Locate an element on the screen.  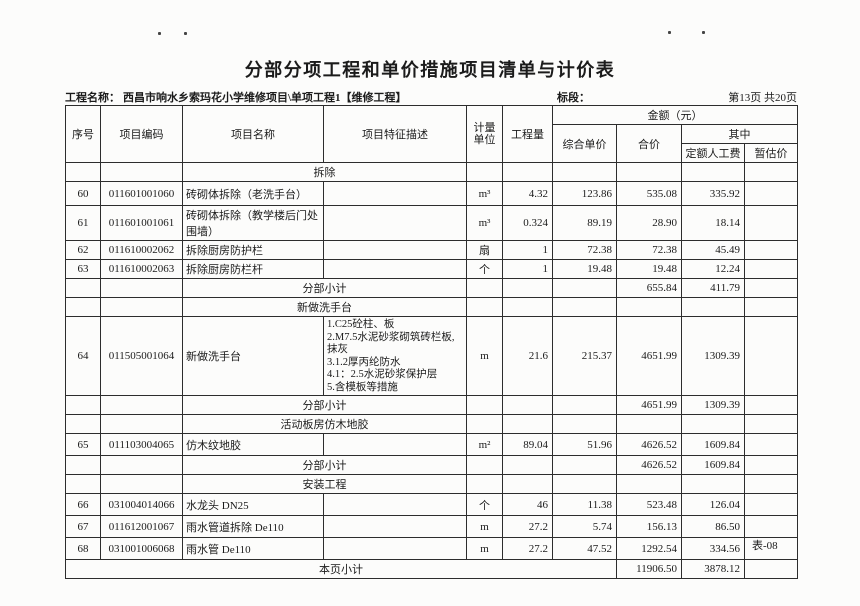
cell-seq: 63 is located at coordinates (83, 269).